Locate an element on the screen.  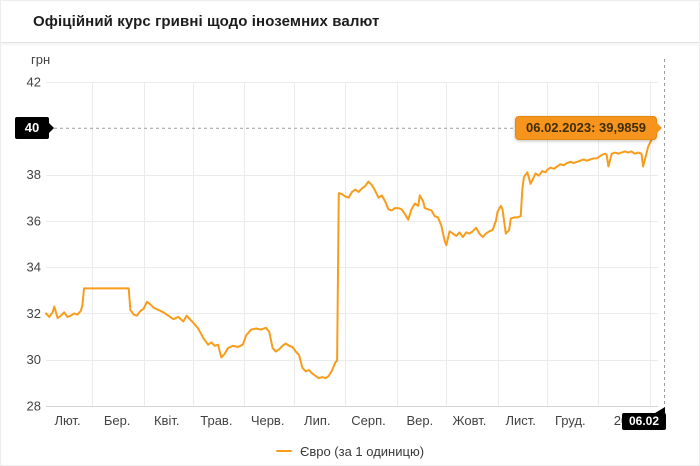
x-tick-label: Квіт. is located at coordinates (167, 420).